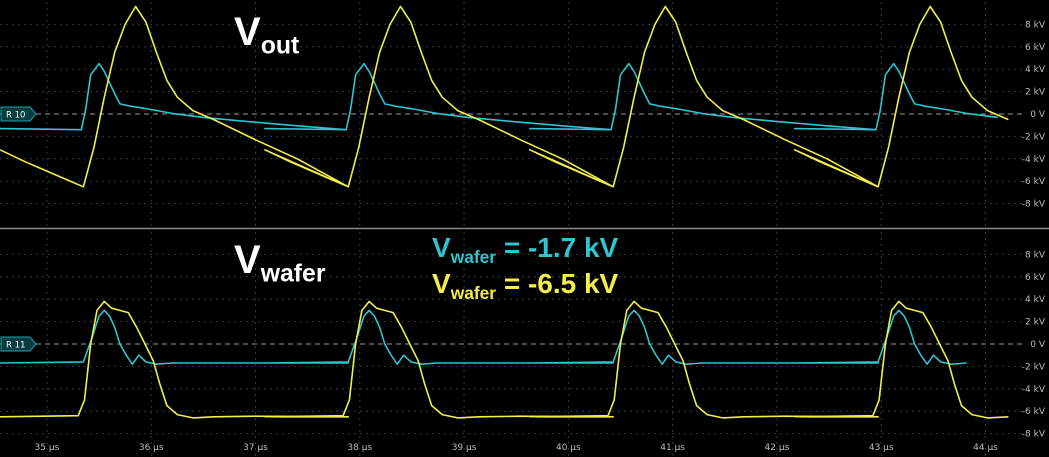 The width and height of the screenshot is (1049, 457). Describe the element at coordinates (1034, 137) in the screenshot. I see `y-tick-label-0-5: -2 kV` at that location.